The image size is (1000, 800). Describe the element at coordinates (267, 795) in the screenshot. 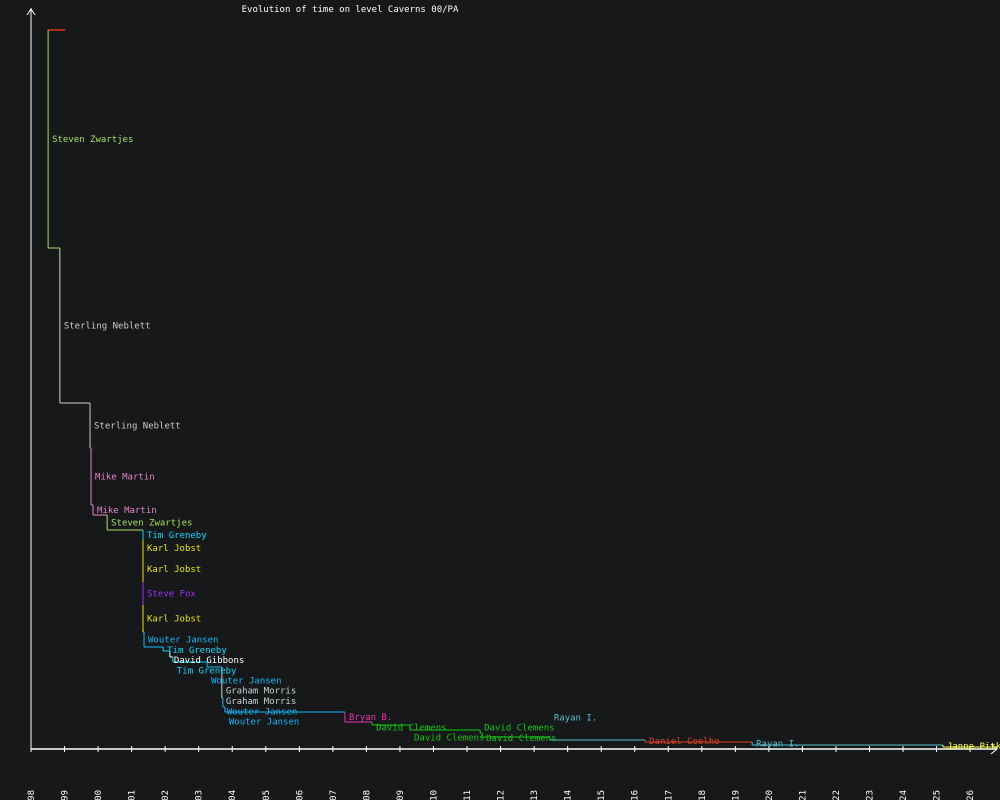

I see `x-tick-label: 2005` at that location.